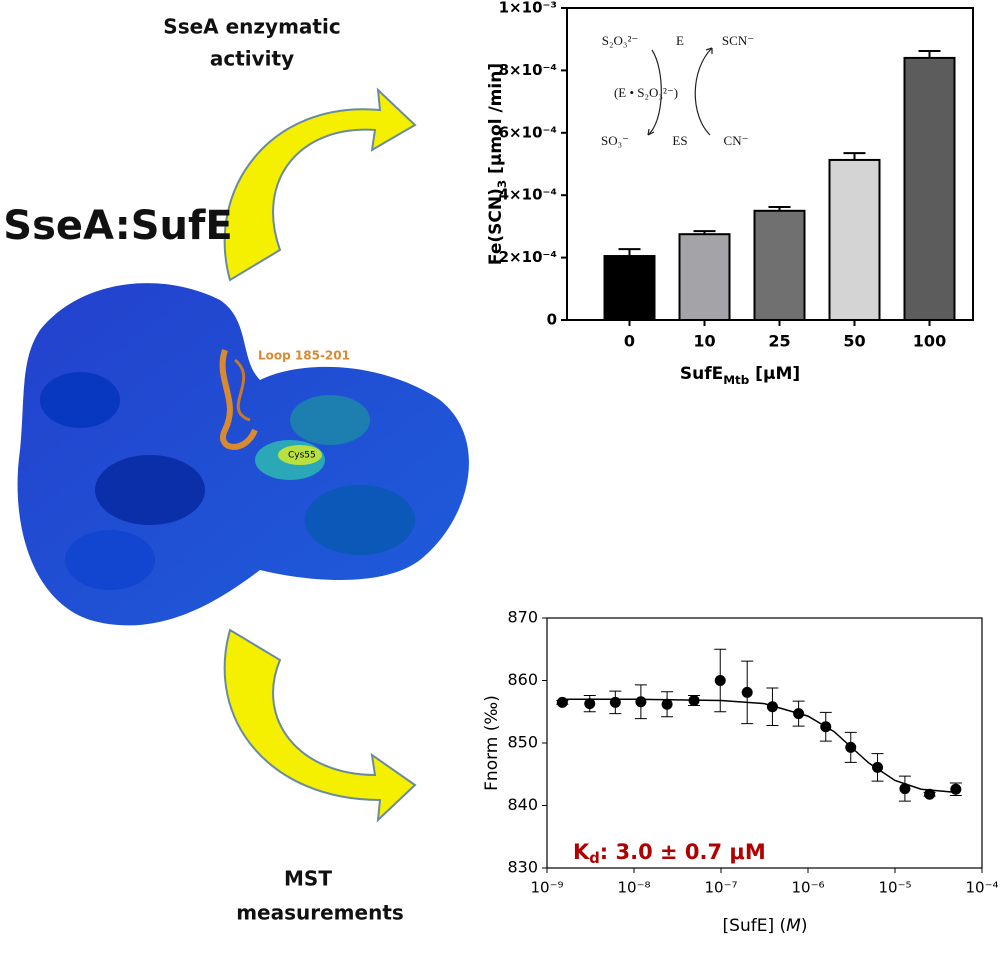 The image size is (1000, 966). I want to click on kd-annotation: Kd: 3.0 ± 0.7 μM, so click(669, 853).